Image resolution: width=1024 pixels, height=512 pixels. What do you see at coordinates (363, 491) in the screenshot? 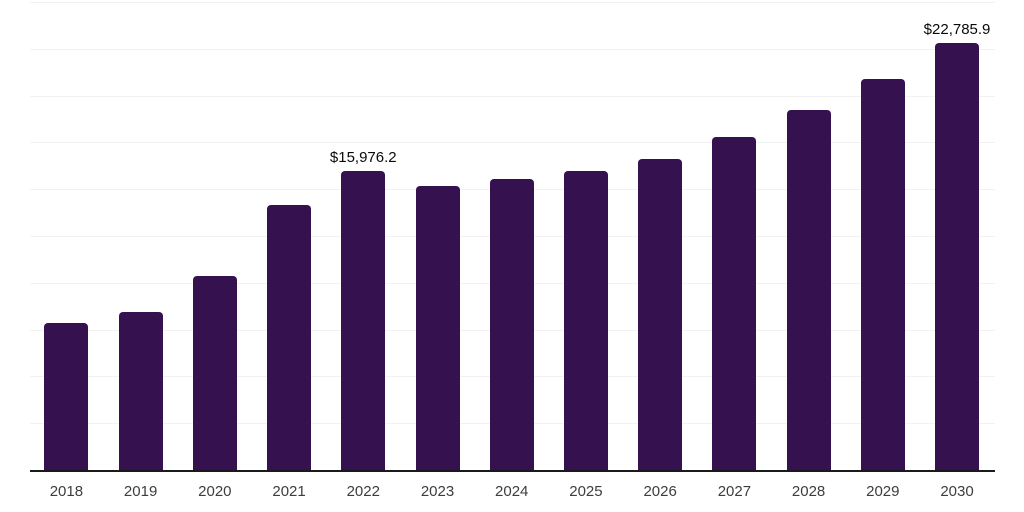
I see `x-tick-2022: 2022` at bounding box center [363, 491].